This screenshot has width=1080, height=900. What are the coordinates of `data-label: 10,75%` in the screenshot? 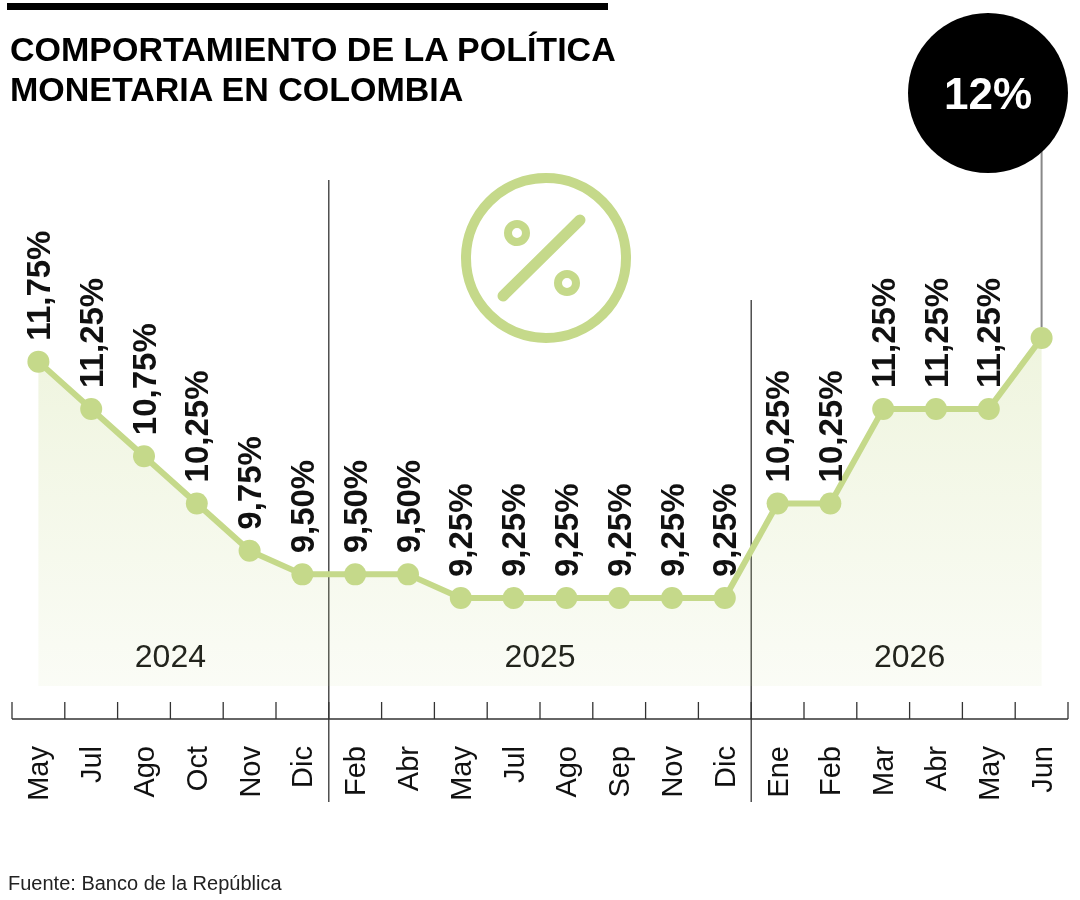 It's located at (144, 379).